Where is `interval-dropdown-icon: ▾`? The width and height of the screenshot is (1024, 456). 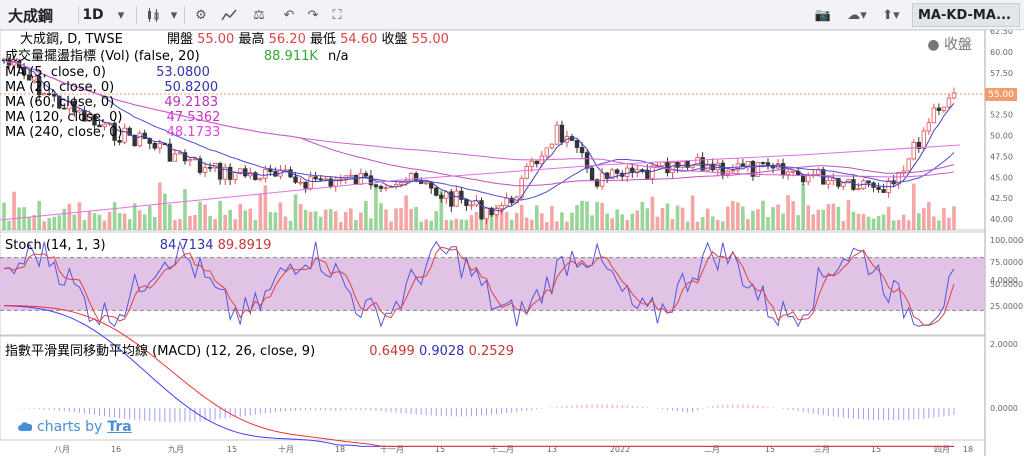
interval-dropdown-icon: ▾ is located at coordinates (121, 15).